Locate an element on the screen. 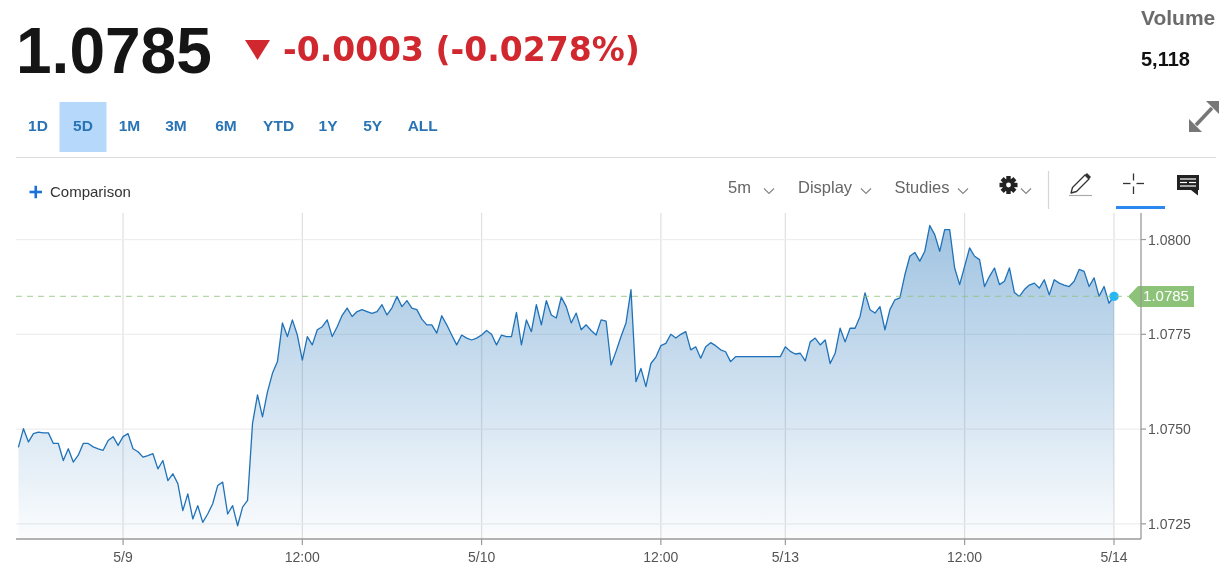 The height and width of the screenshot is (576, 1232). text: 5,118 is located at coordinates (1165, 59).